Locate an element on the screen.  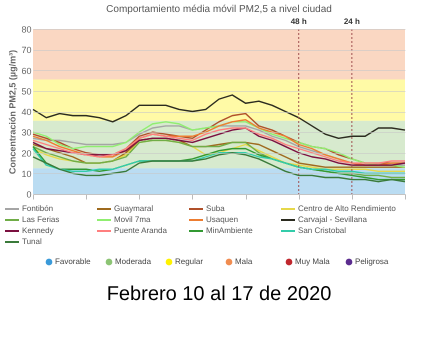
y-tick-label: 60 is located at coordinates (26, 71).